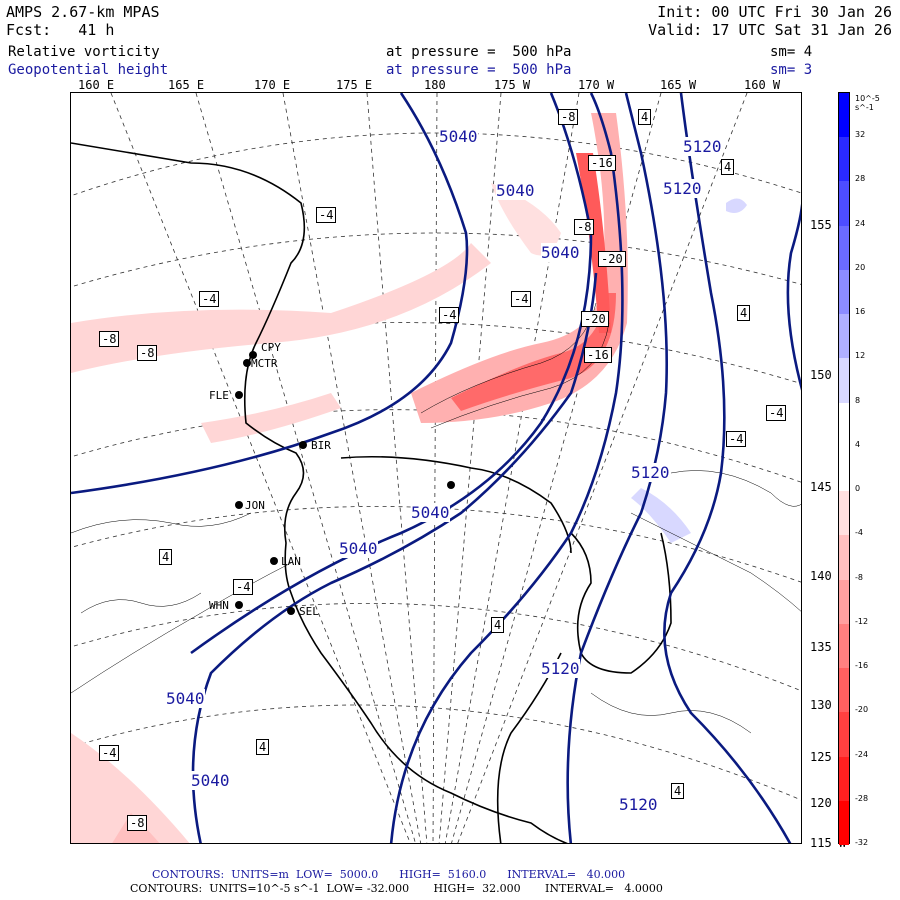 Image resolution: width=900 pixels, height=900 pixels. Describe the element at coordinates (862, 842) in the screenshot. I see `colorbar-tick-label: -32` at that location.